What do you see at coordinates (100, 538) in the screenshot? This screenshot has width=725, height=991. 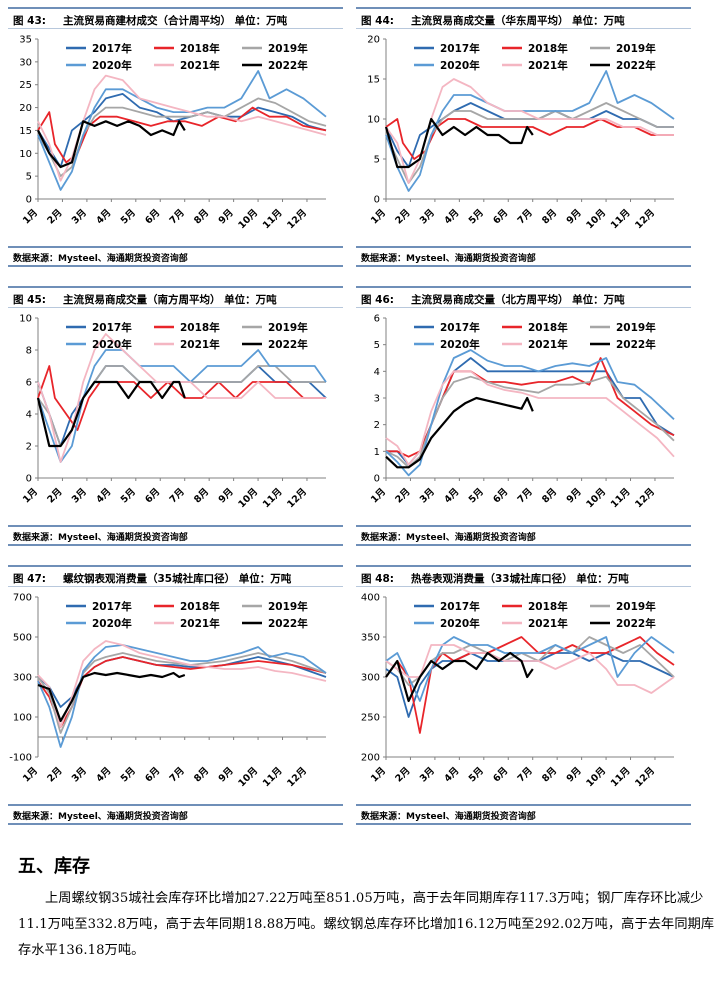 I see `source-text: 数据来源：Mysteel、海通期货投资咨询部` at bounding box center [100, 538].